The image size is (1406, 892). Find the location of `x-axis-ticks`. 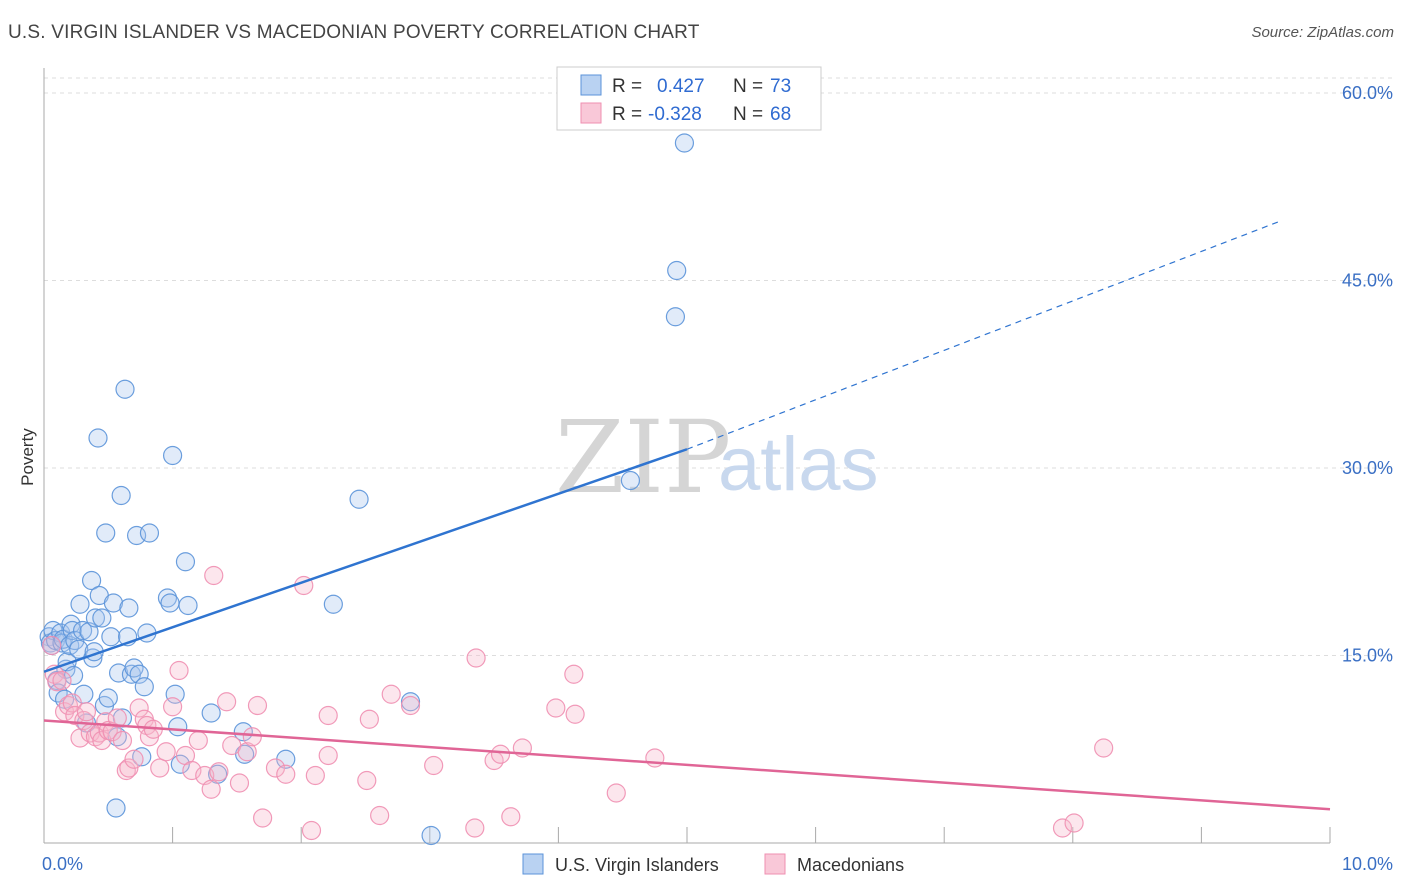

x-axis-ticks is located at coordinates (751, 835).